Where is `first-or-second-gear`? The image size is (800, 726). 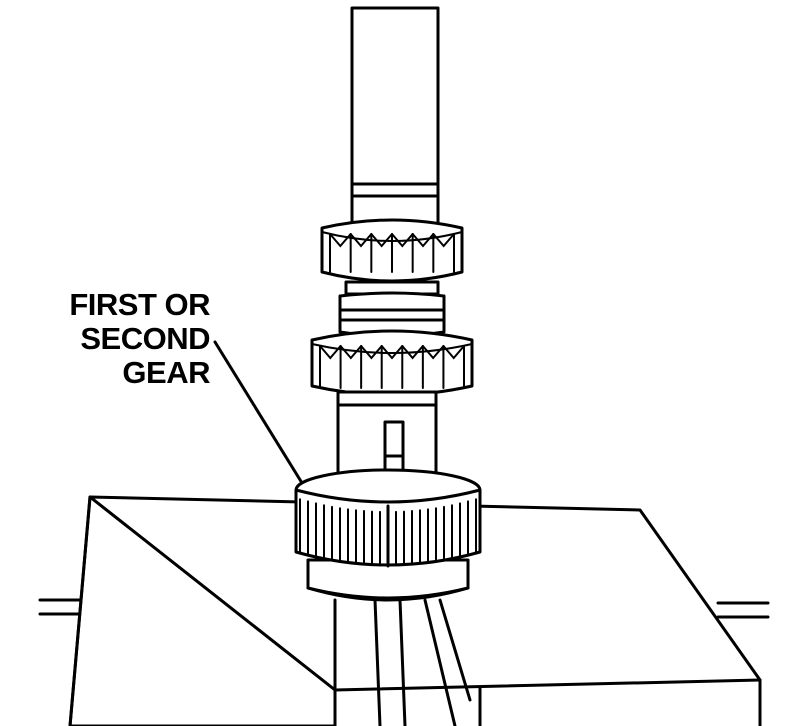
first-or-second-gear is located at coordinates (388, 518).